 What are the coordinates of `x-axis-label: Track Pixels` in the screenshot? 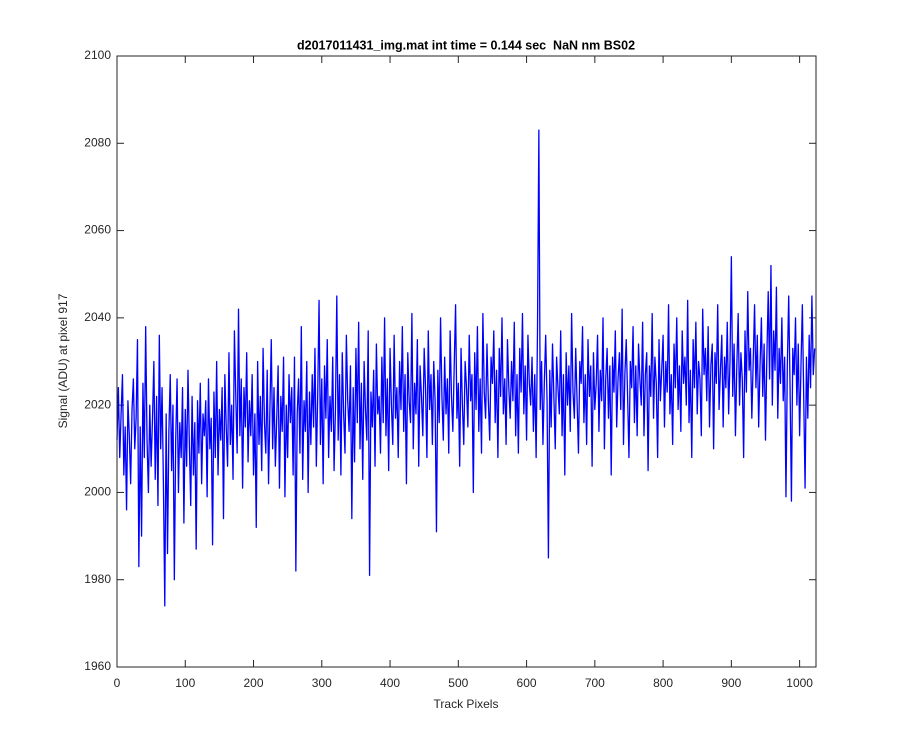 It's located at (466, 704).